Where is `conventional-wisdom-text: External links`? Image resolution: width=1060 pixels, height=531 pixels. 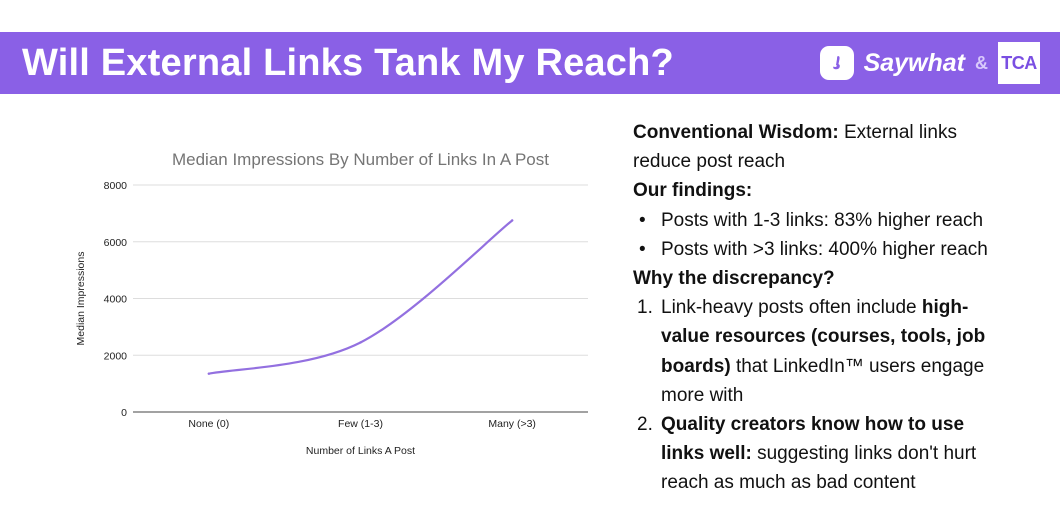 conventional-wisdom-text: External links is located at coordinates (897, 132).